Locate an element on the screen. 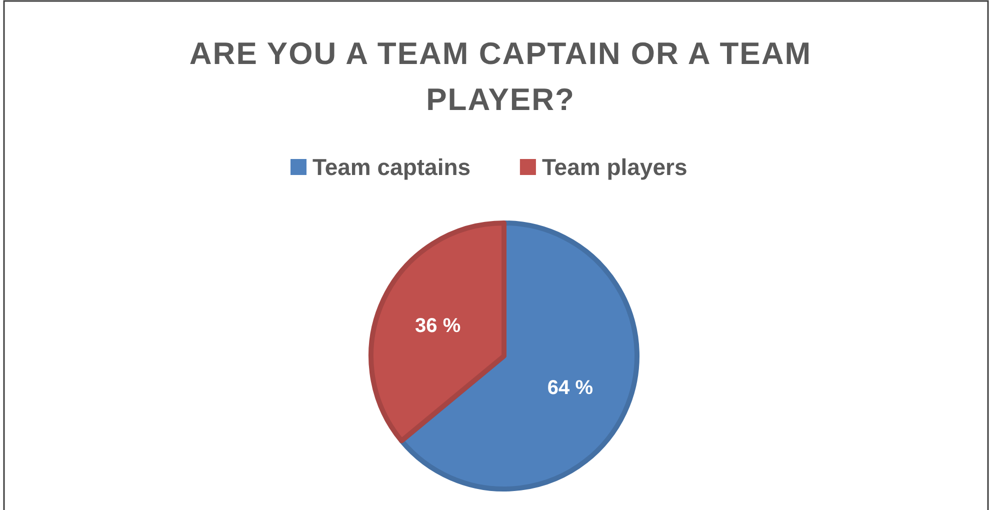  legend-label: Team captains is located at coordinates (391, 167).